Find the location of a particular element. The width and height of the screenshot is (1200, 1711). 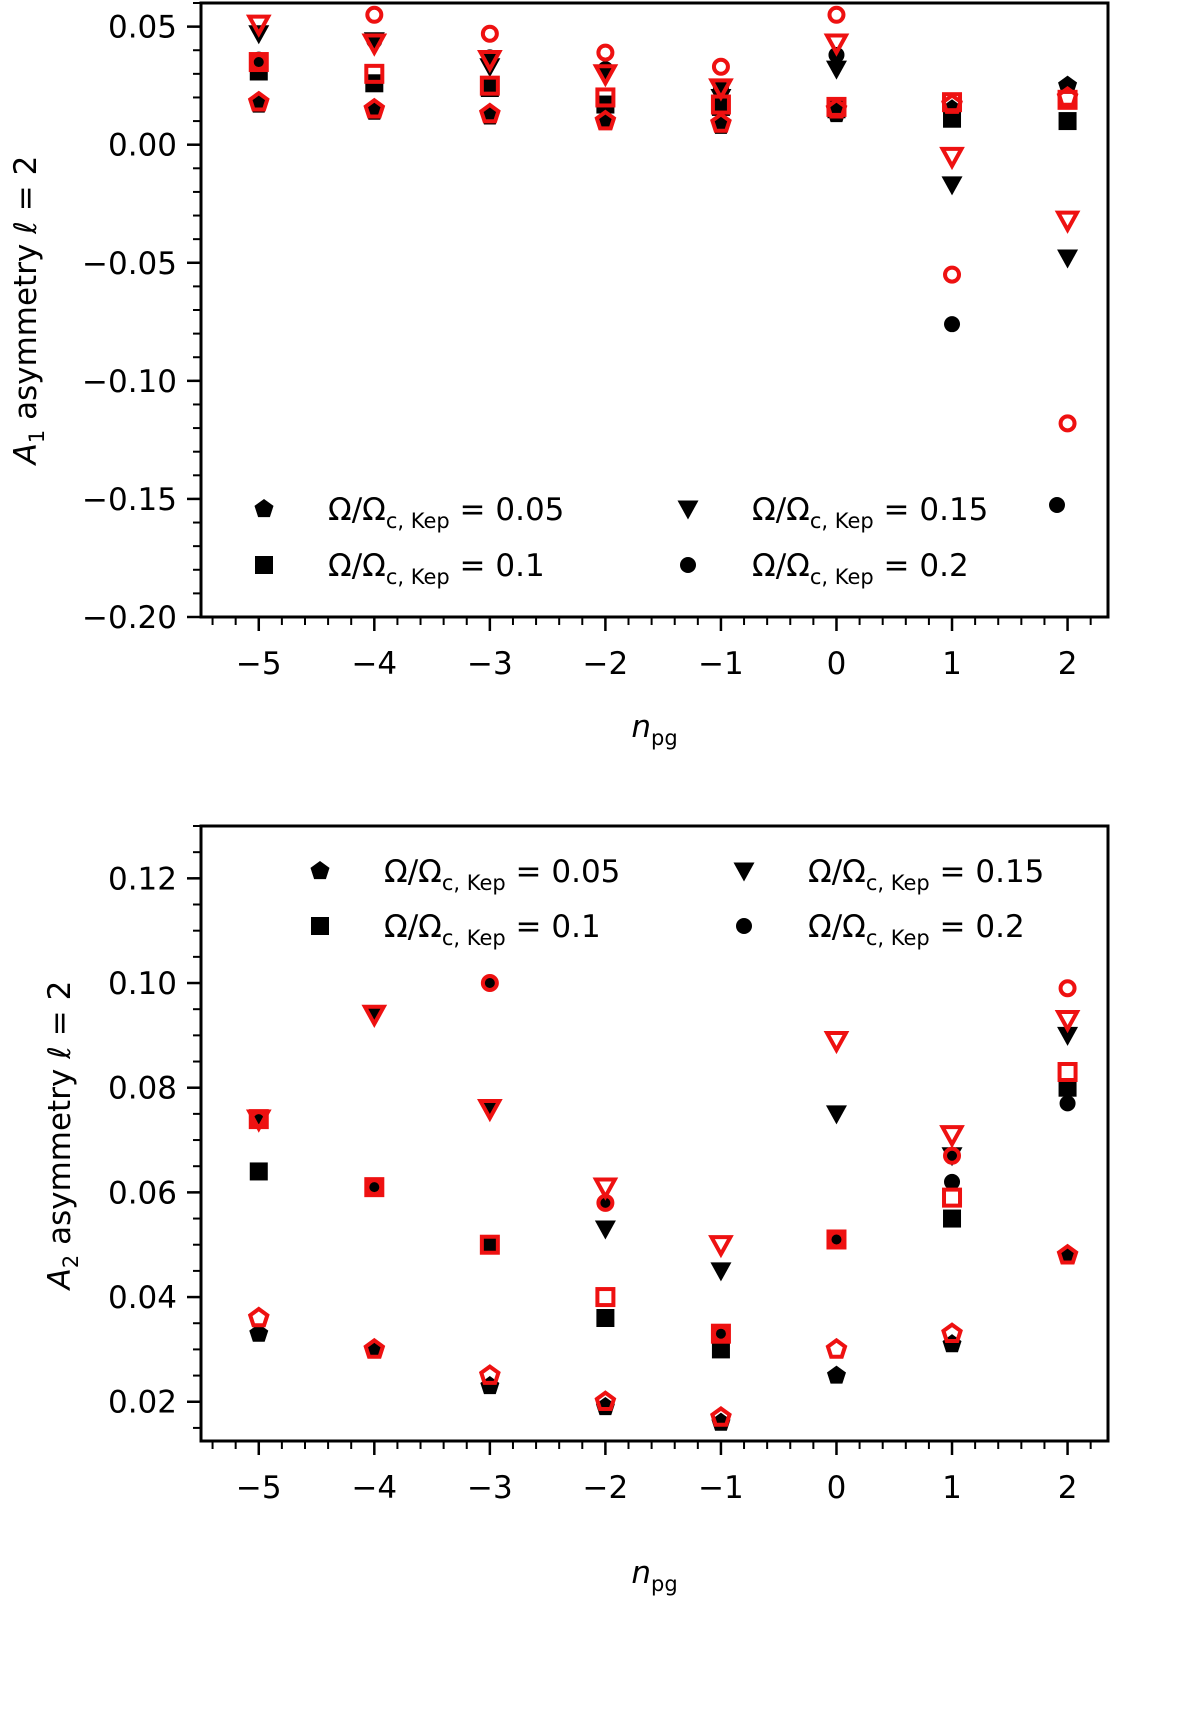

legend-label: Ω/Ωc, Kep = 0.15 is located at coordinates (926, 874).